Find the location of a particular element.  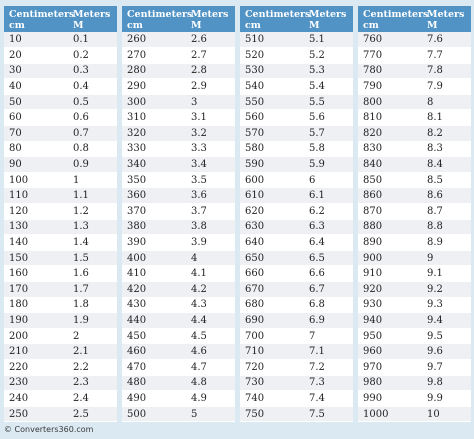

centimeters-cell: 790 is located at coordinates (390, 86).